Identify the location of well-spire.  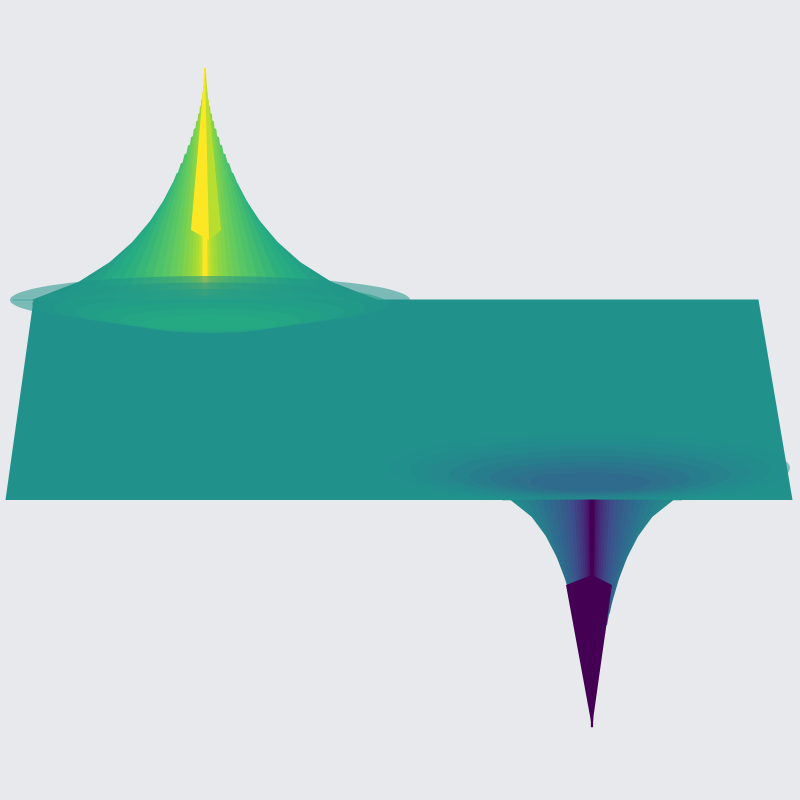
(589, 651).